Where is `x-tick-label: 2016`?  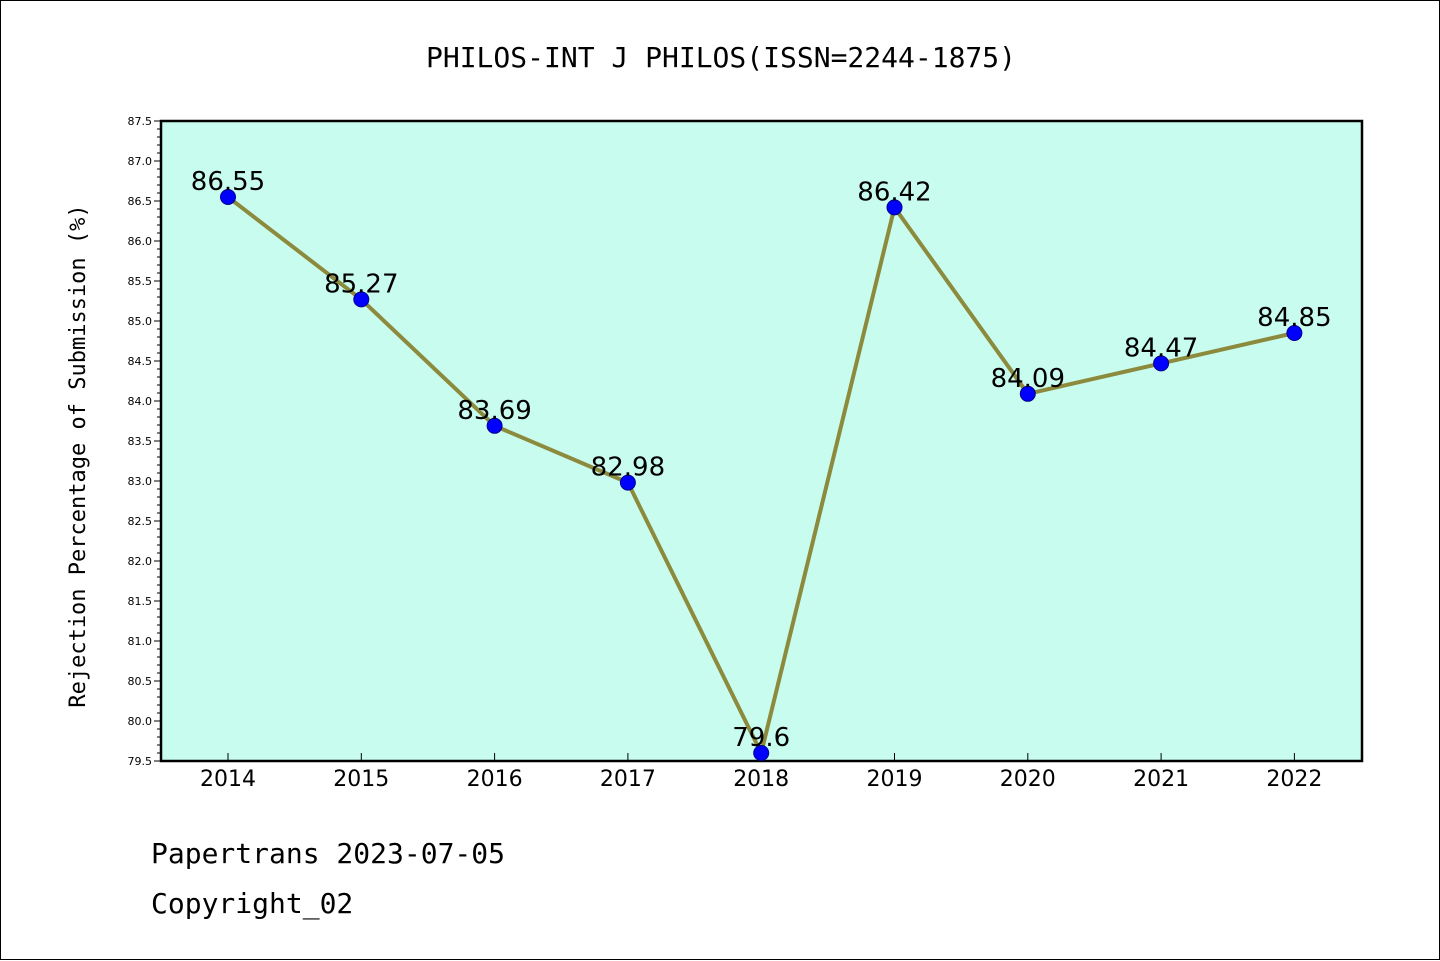
x-tick-label: 2016 is located at coordinates (495, 779).